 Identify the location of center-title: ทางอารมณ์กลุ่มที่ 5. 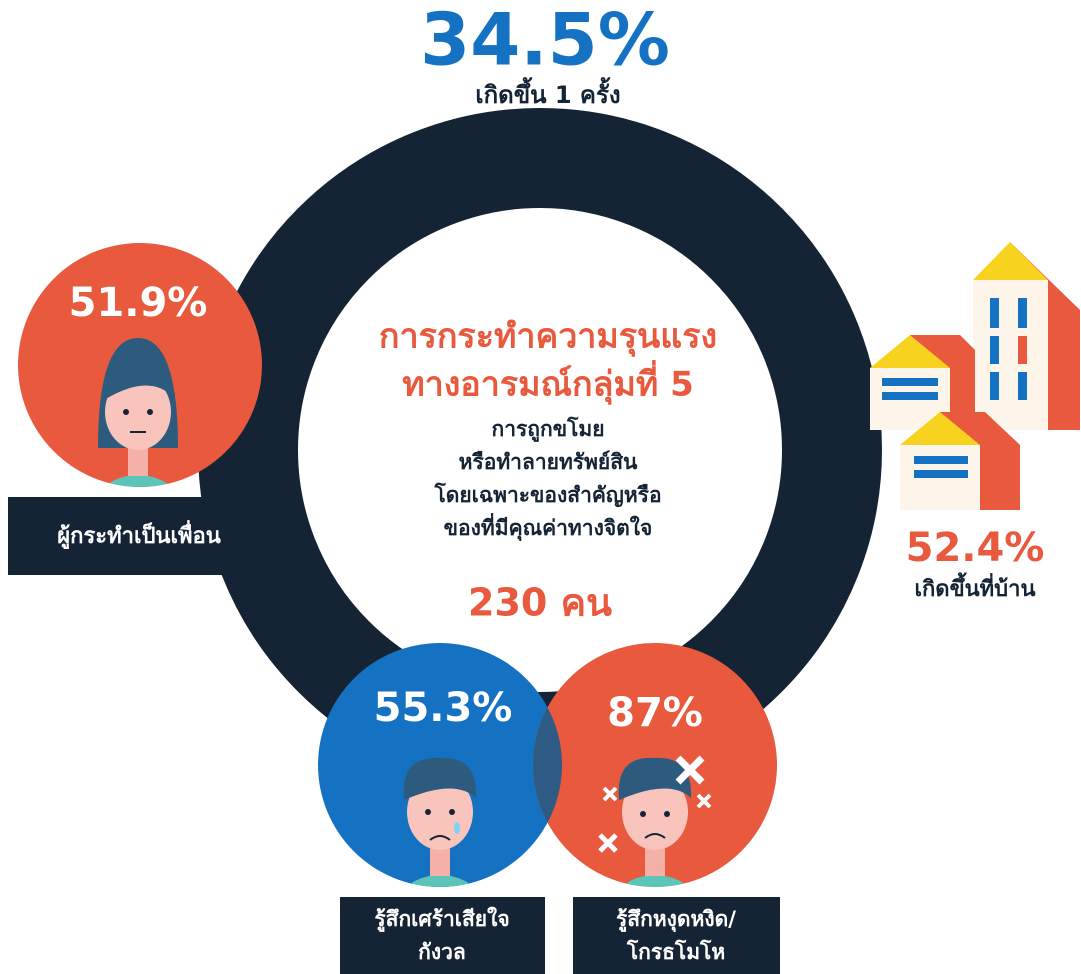
(548, 383).